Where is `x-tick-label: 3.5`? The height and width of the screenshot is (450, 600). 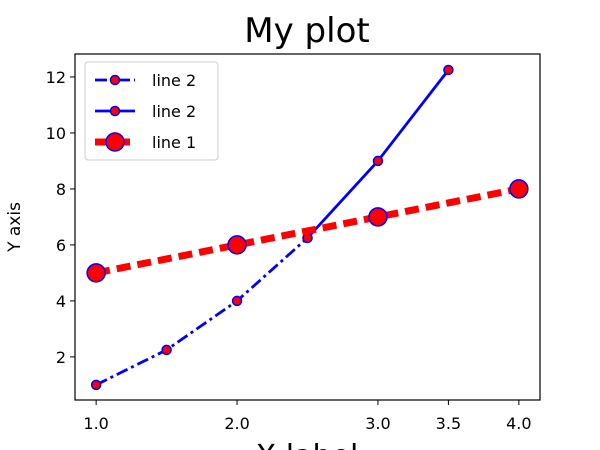 x-tick-label: 3.5 is located at coordinates (448, 423).